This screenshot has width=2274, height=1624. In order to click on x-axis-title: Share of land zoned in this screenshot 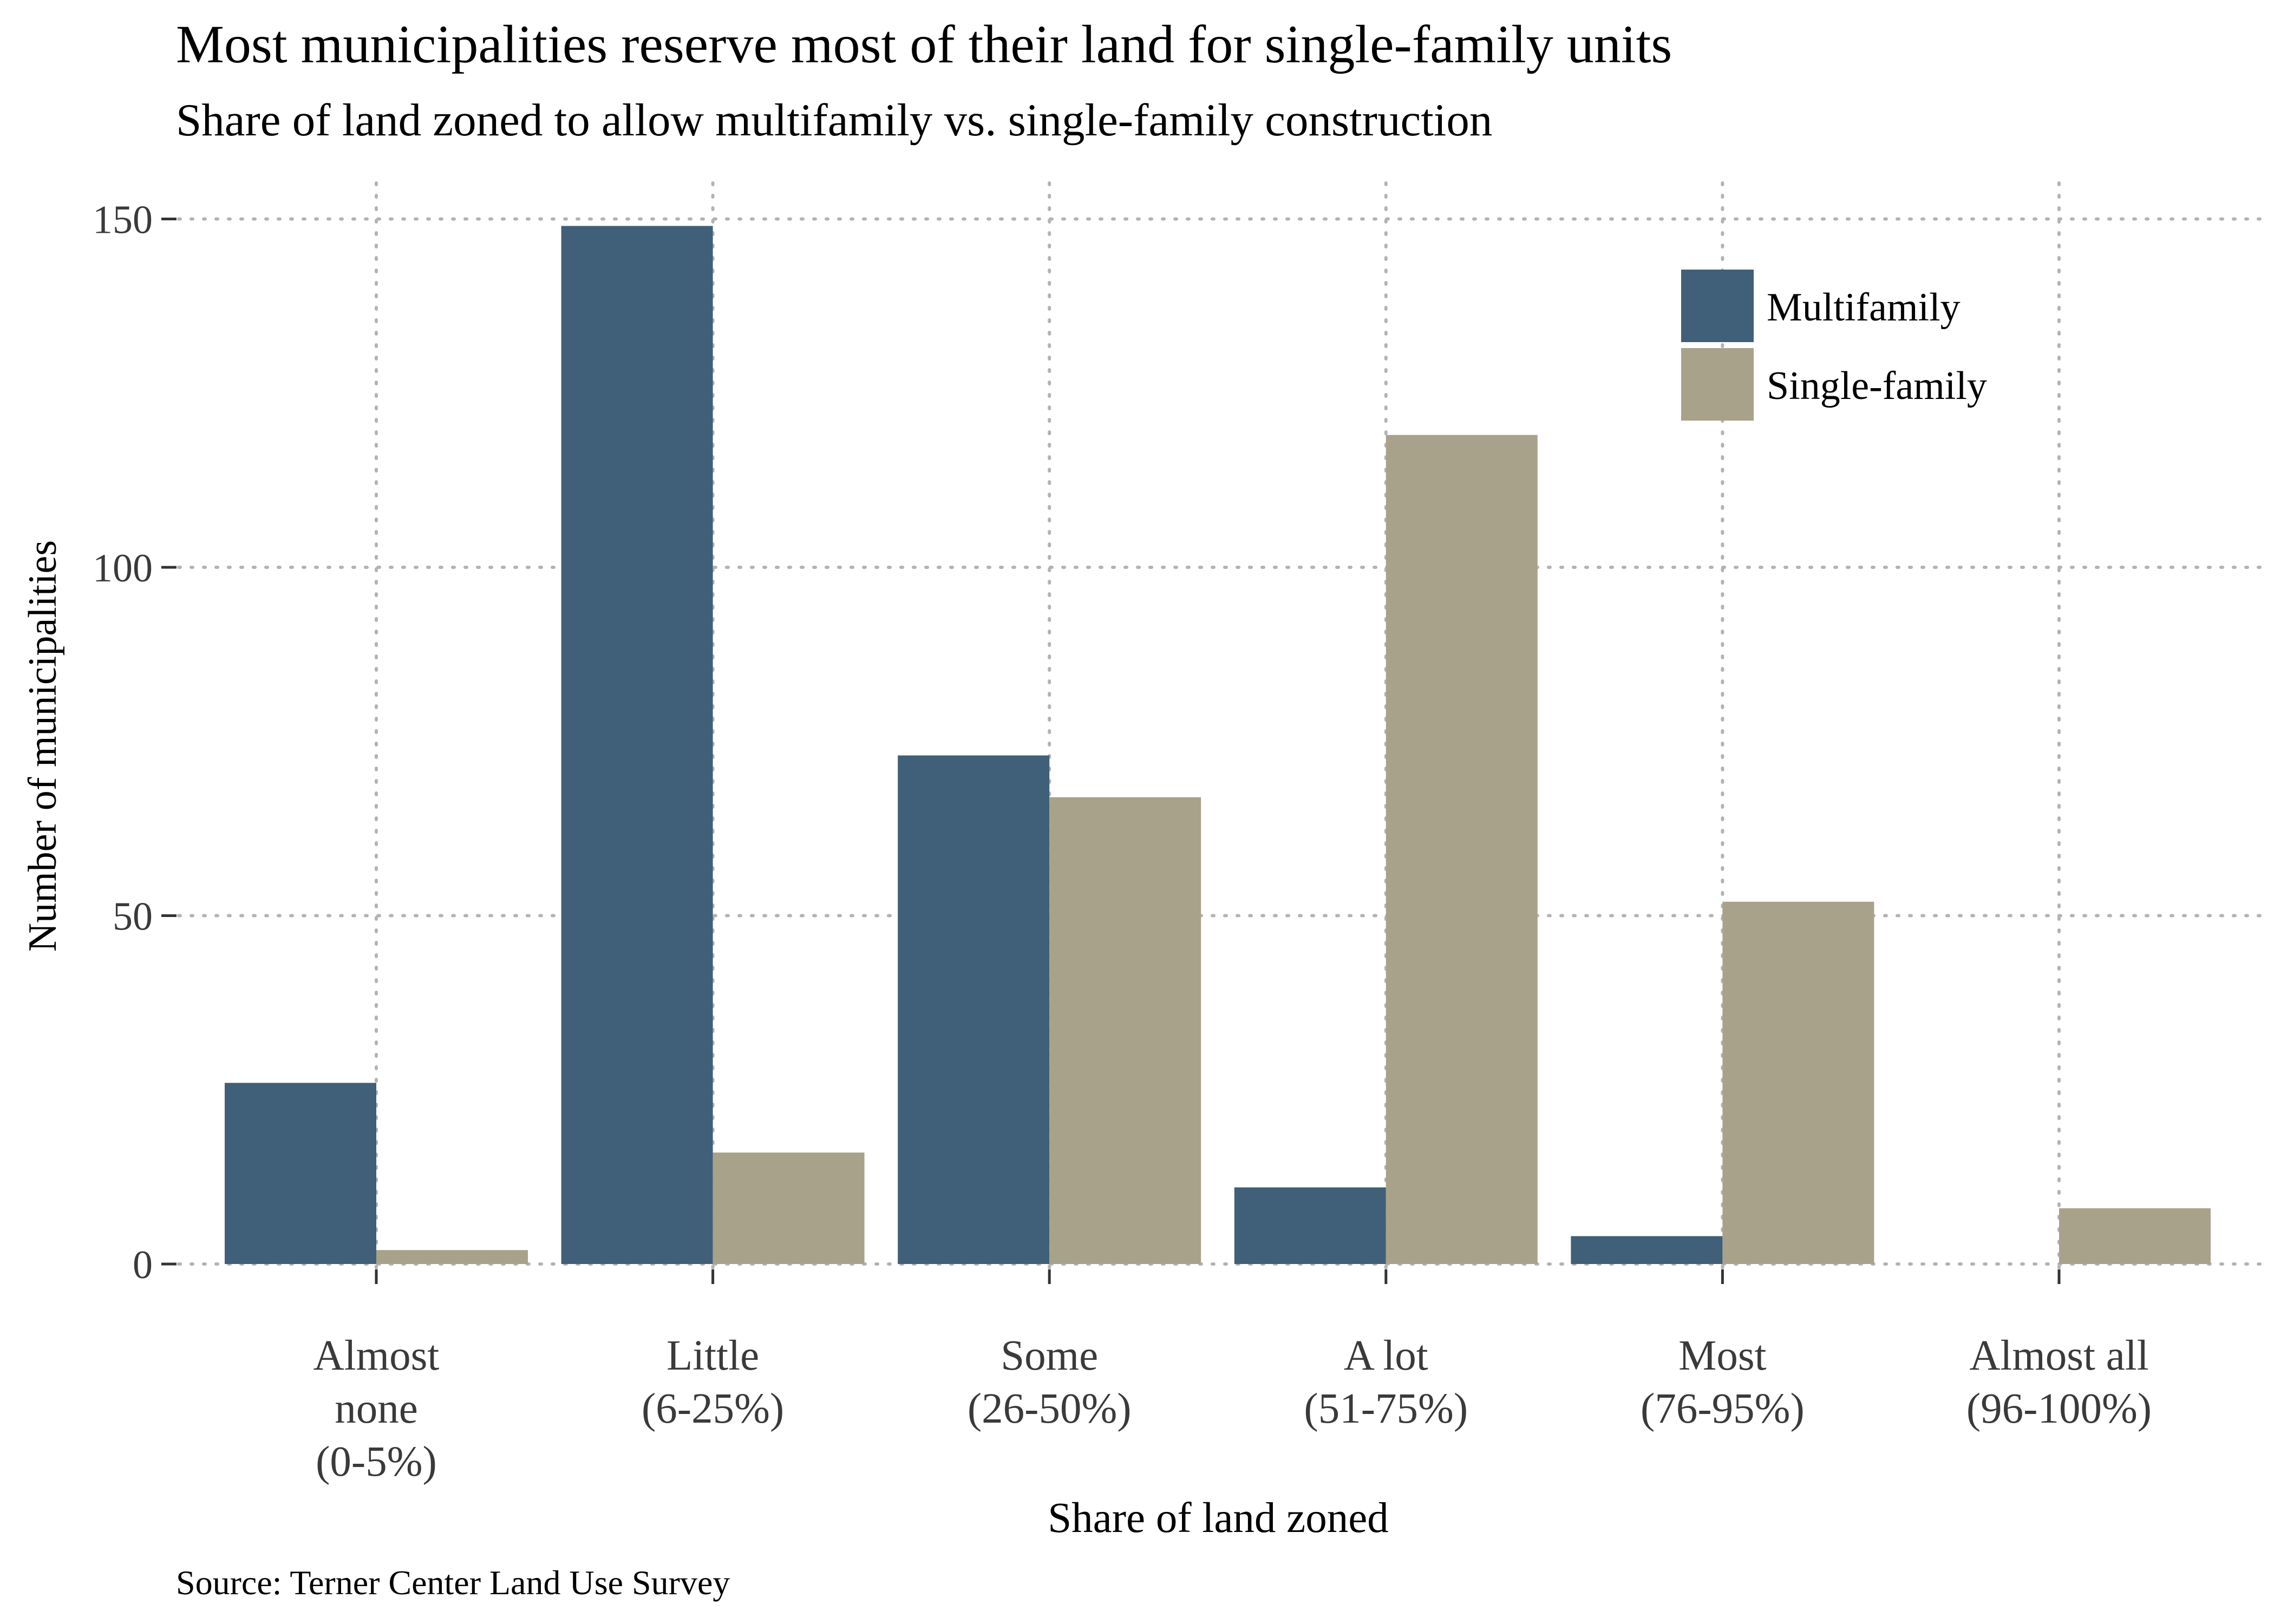, I will do `click(1219, 1519)`.